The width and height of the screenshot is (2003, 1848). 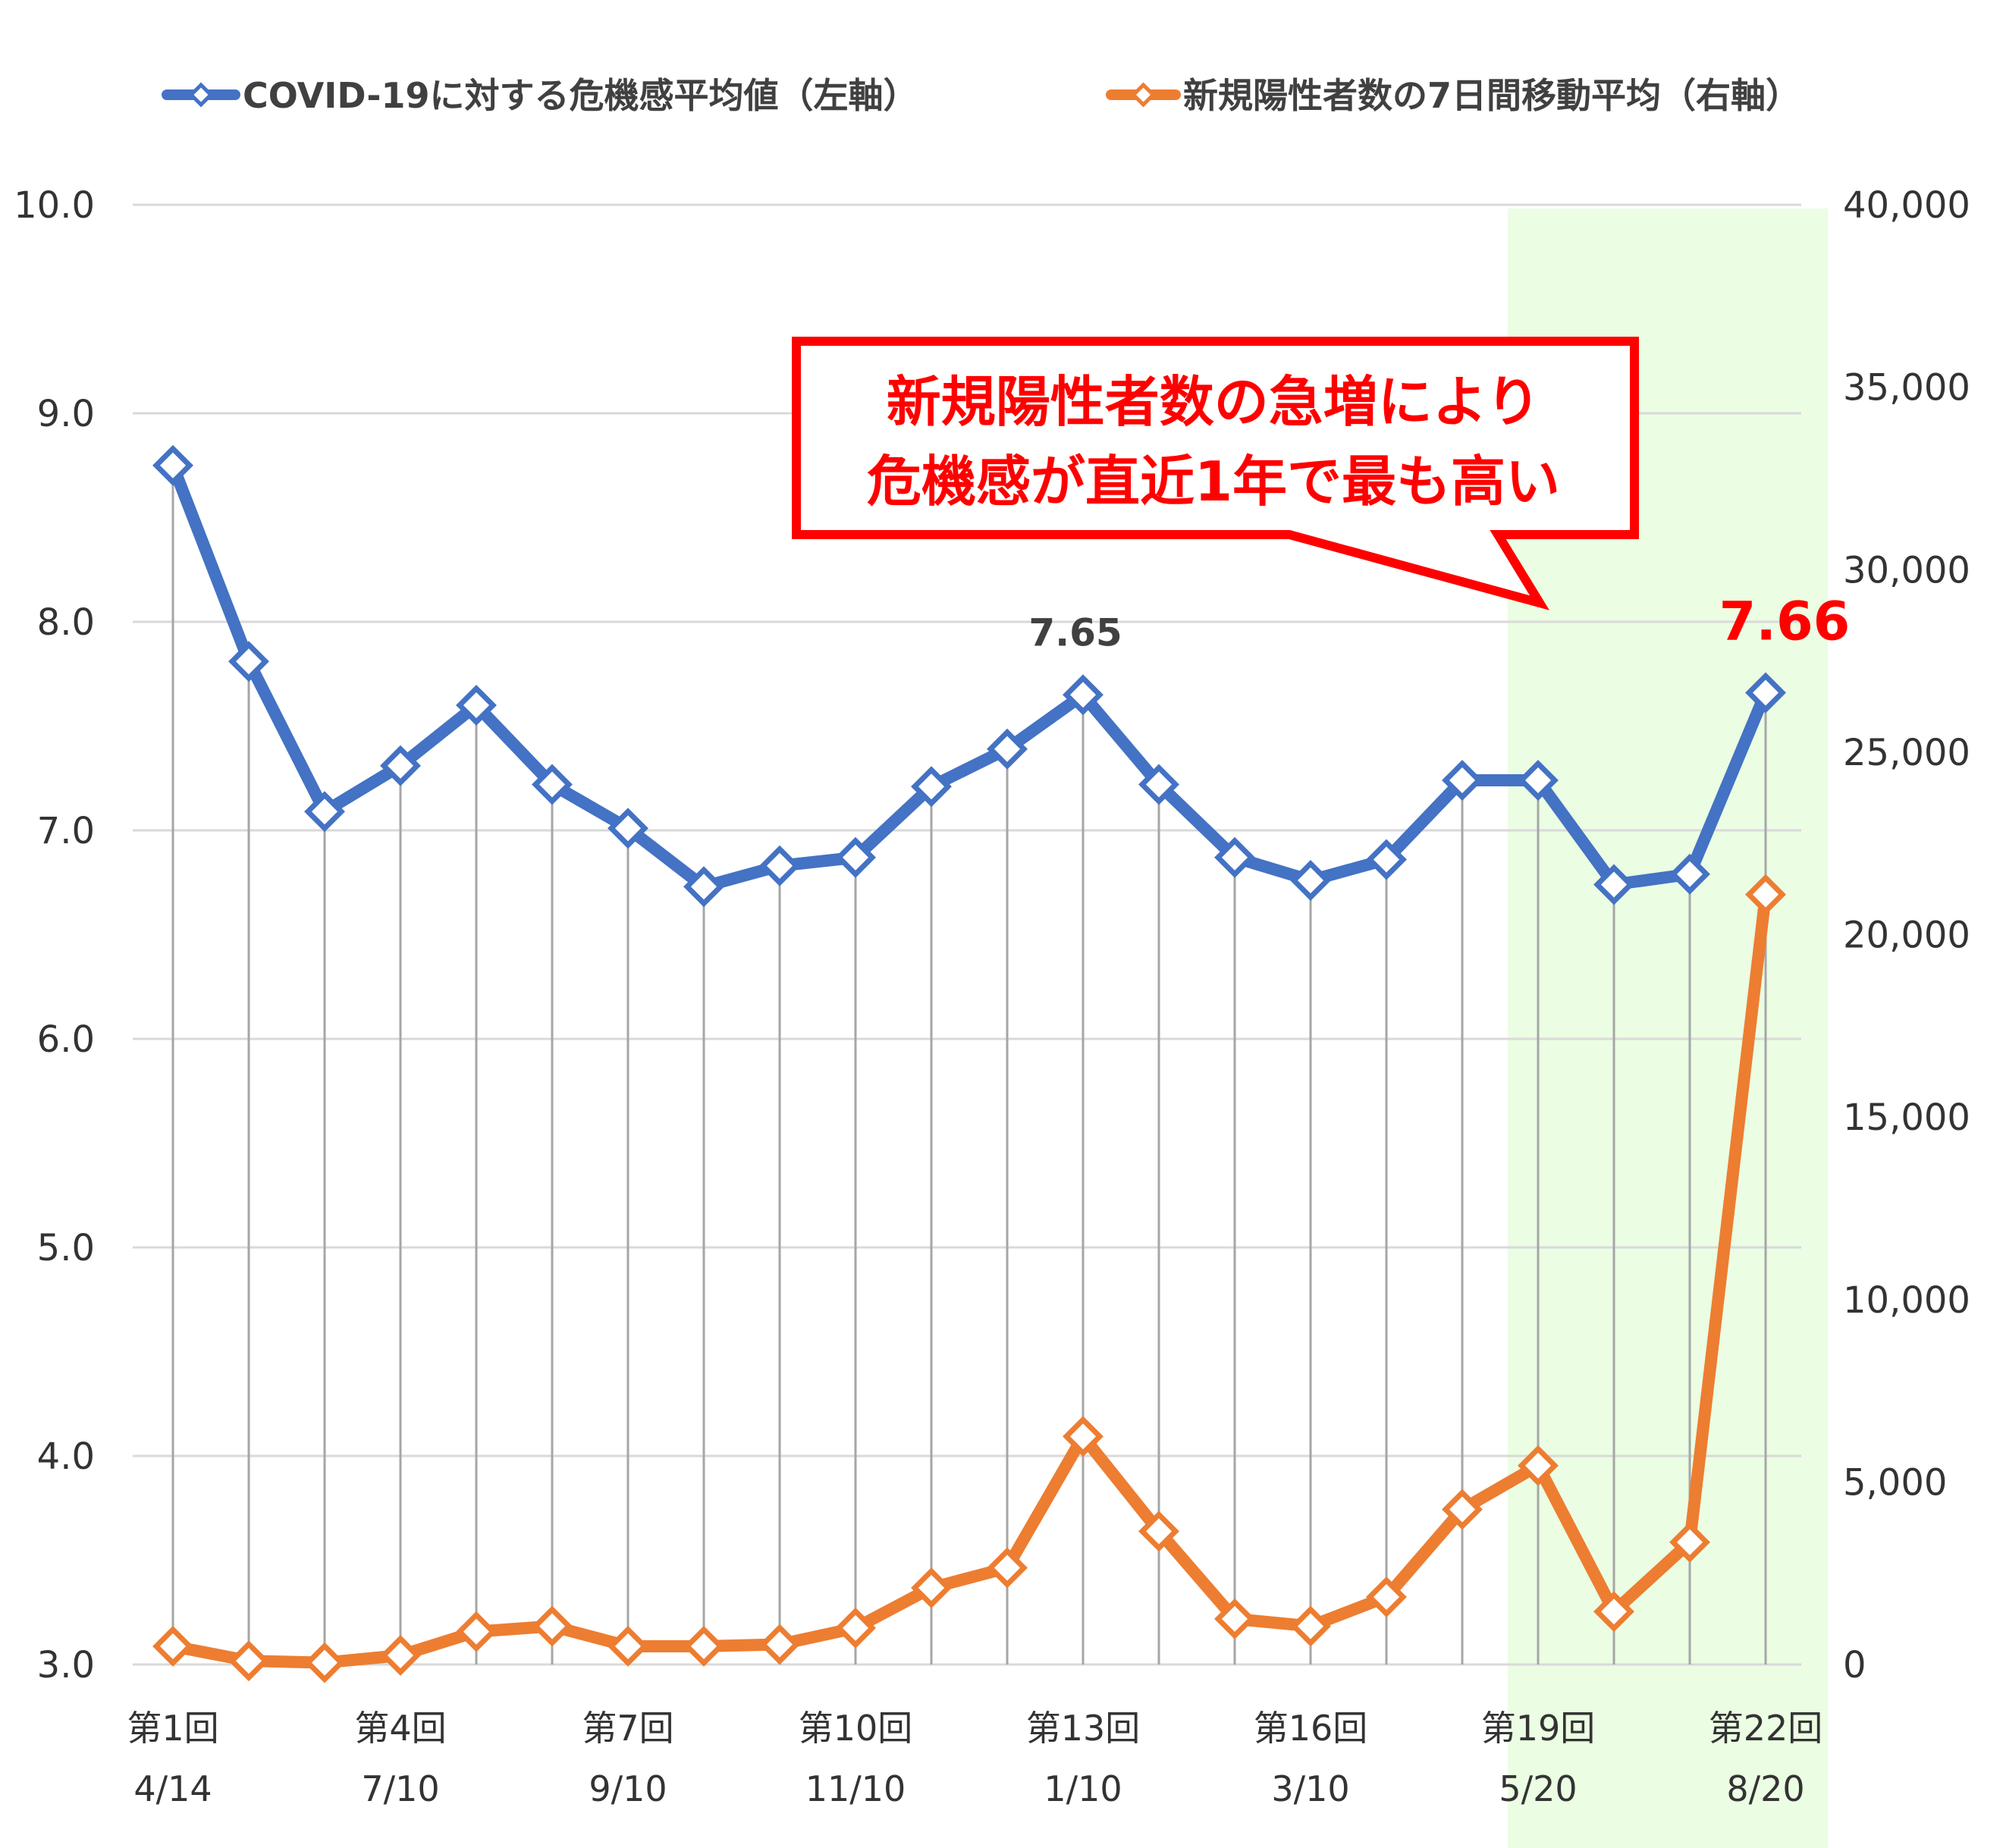 What do you see at coordinates (1907, 570) in the screenshot?
I see `y-right-tick-label: 30,000` at bounding box center [1907, 570].